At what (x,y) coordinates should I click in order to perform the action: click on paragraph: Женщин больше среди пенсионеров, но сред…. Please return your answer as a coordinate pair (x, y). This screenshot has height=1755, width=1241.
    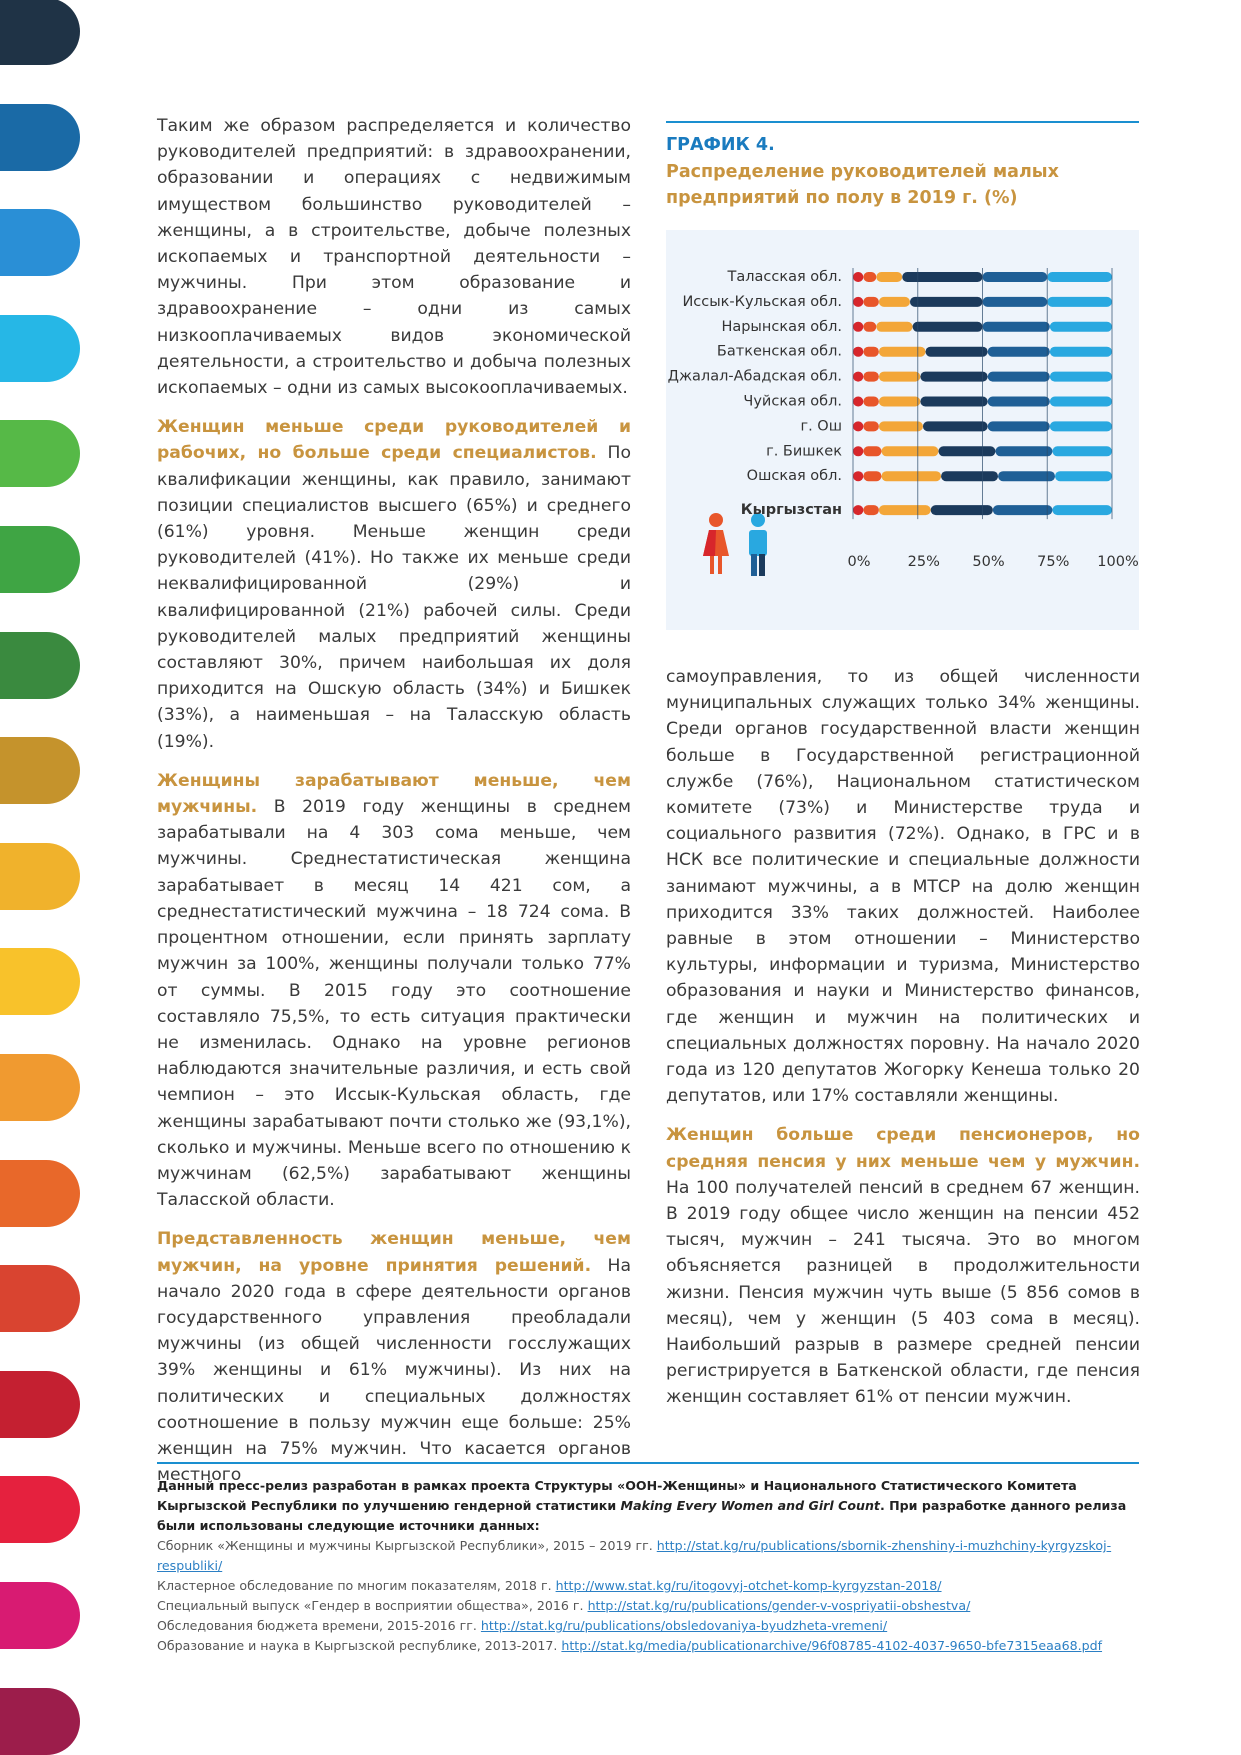
    Looking at the image, I should click on (903, 1266).